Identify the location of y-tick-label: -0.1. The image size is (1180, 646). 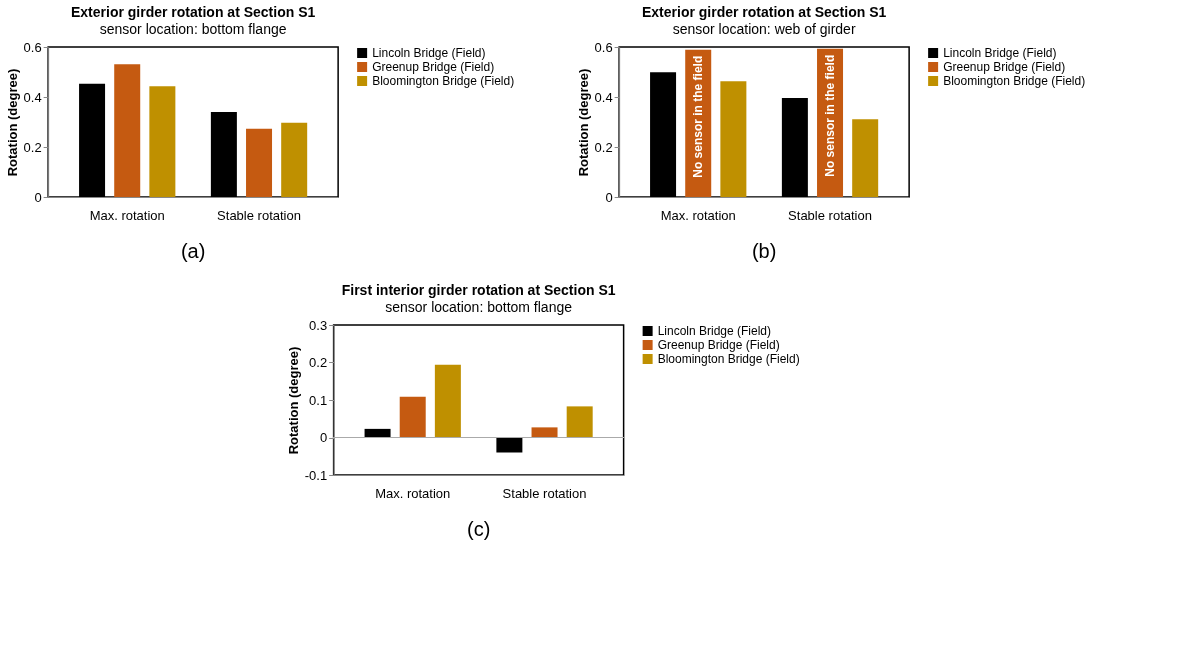
(316, 475).